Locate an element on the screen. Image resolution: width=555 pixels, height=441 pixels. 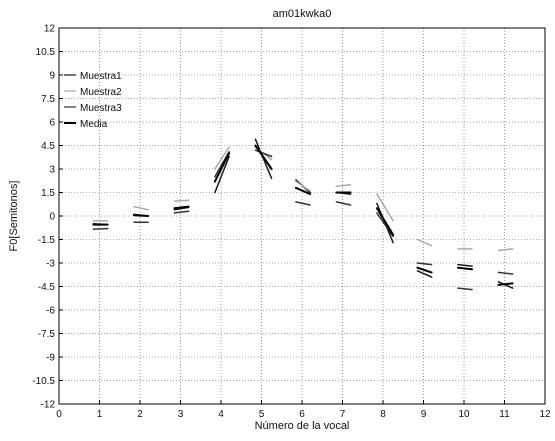
y-tick-label: 7.5 is located at coordinates (48, 99).